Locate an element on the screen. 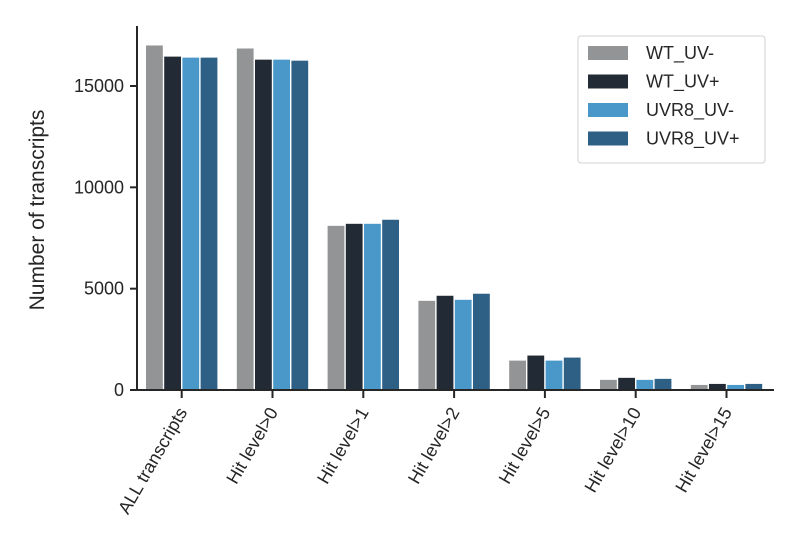  legend-label: UVR8_UV- is located at coordinates (690, 110).